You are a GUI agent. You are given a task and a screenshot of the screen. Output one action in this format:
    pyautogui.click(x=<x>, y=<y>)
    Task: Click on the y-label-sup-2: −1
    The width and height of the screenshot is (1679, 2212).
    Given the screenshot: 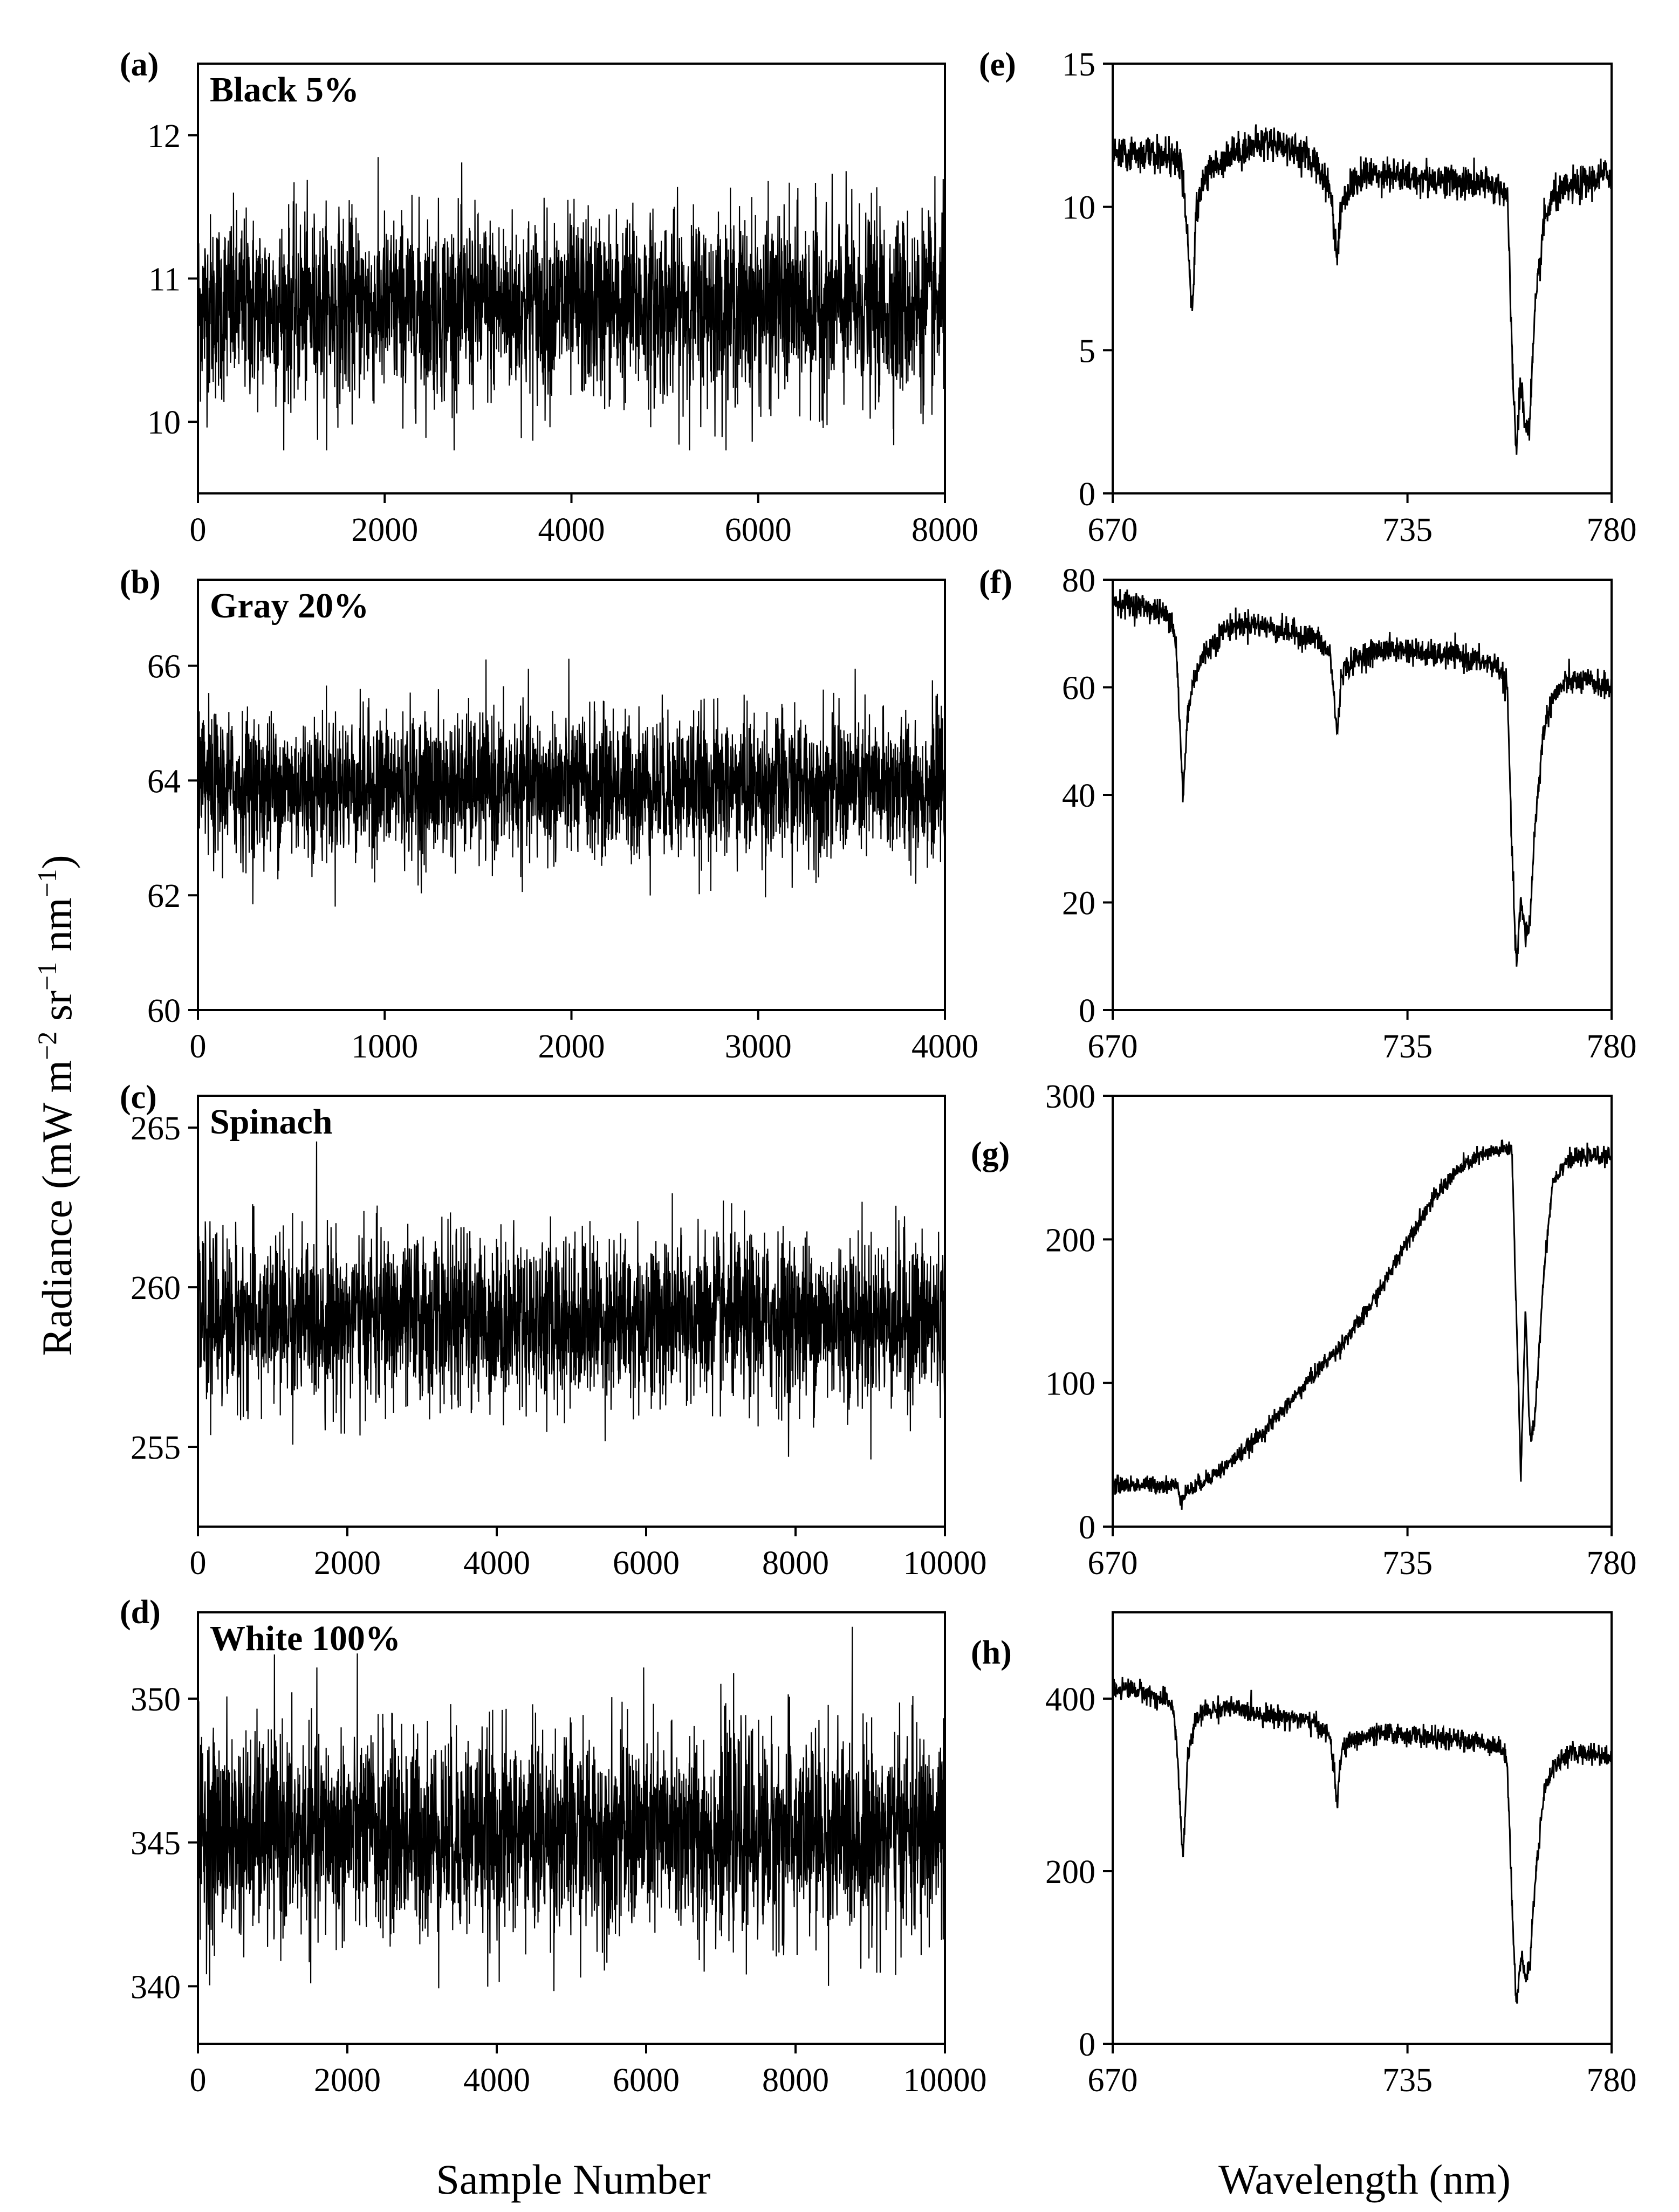 What is the action you would take?
    pyautogui.click(x=47, y=976)
    